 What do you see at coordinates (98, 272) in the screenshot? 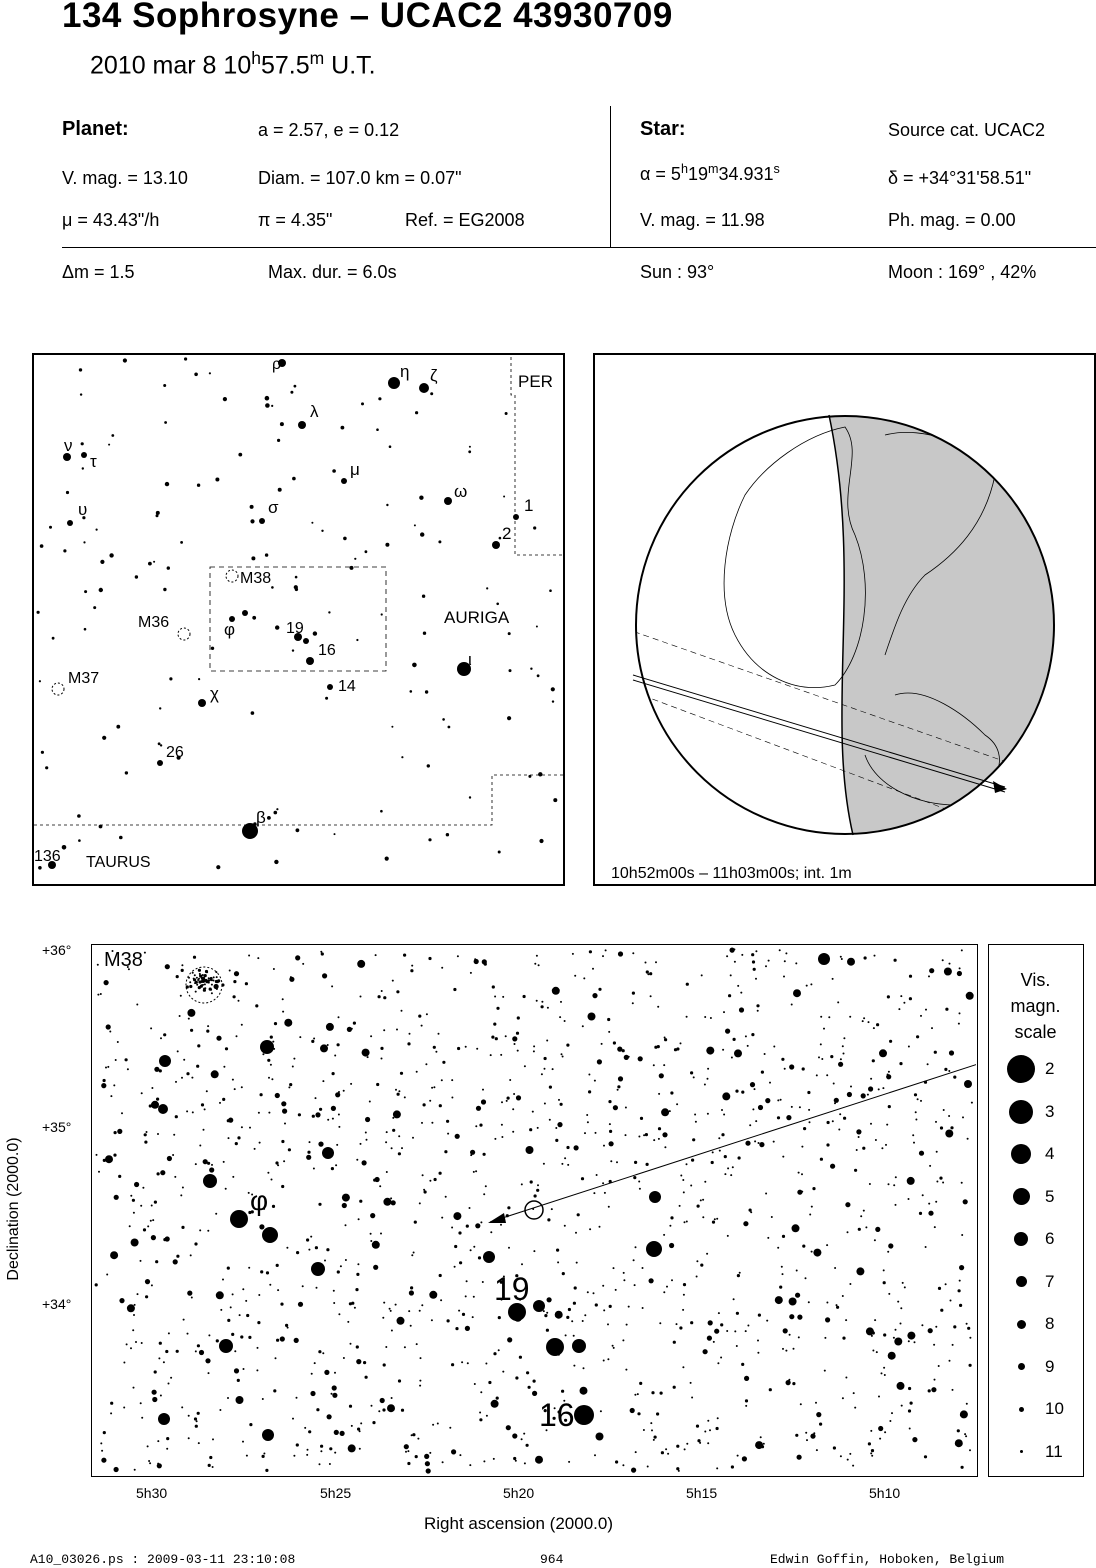
I see `event-dm: Δm = 1.5` at bounding box center [98, 272].